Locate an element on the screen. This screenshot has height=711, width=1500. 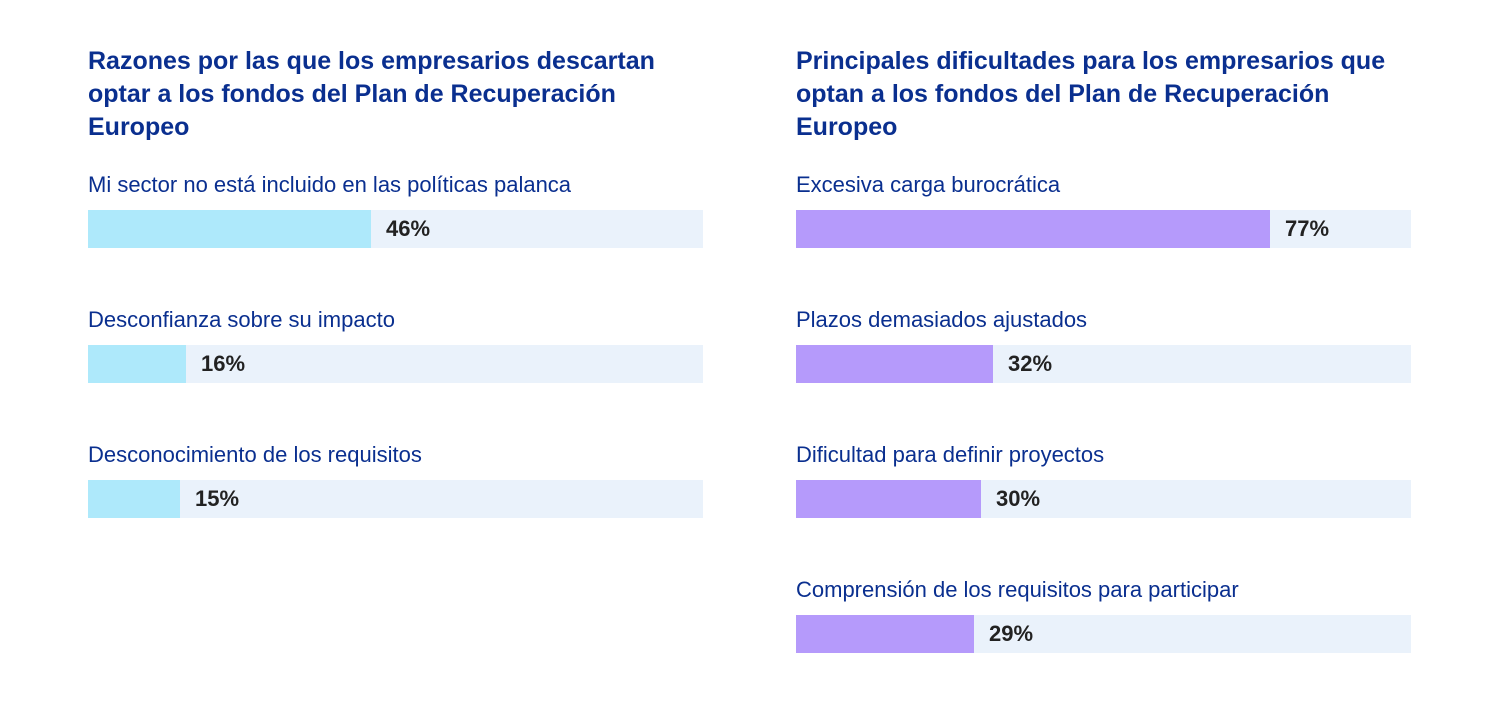
bar-category-label: Dificultad para definir proyectos is located at coordinates (950, 454).